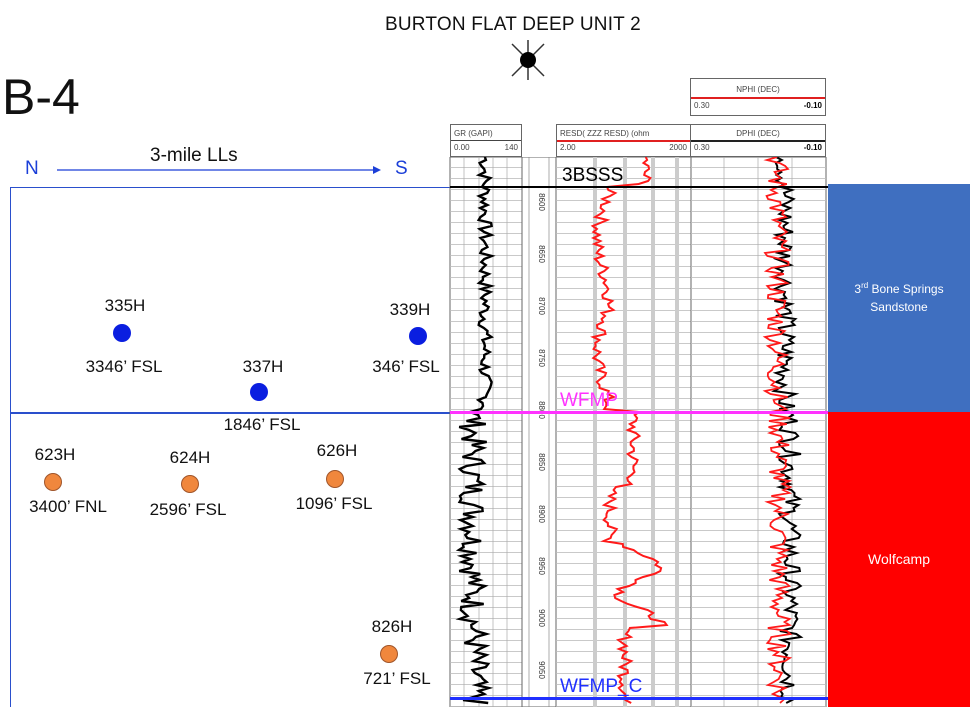 This screenshot has width=970, height=707. I want to click on dphi-header-max: -0.10, so click(812, 147).